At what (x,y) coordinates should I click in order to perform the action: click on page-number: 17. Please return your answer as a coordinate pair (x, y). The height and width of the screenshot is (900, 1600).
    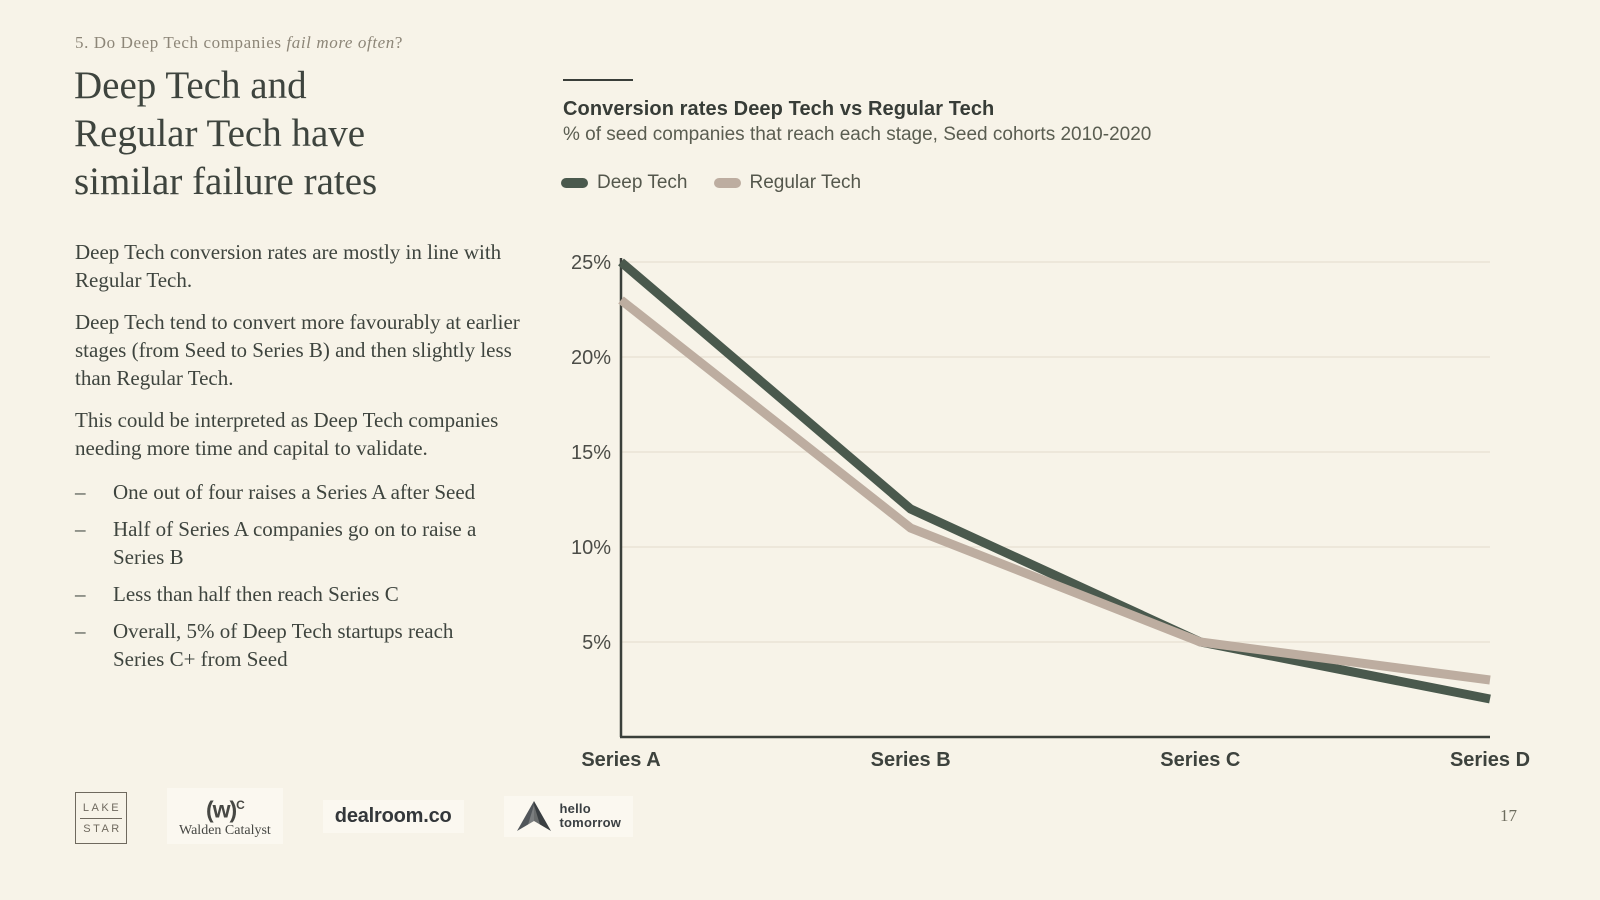
    Looking at the image, I should click on (1508, 815).